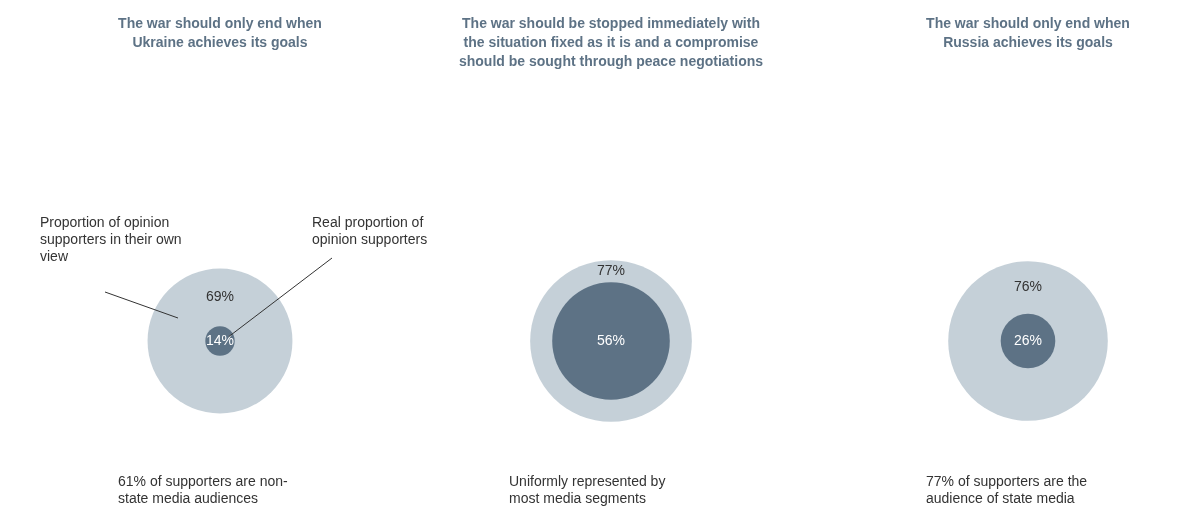 The image size is (1184, 522). What do you see at coordinates (1028, 339) in the screenshot?
I see `data-label: 26%` at bounding box center [1028, 339].